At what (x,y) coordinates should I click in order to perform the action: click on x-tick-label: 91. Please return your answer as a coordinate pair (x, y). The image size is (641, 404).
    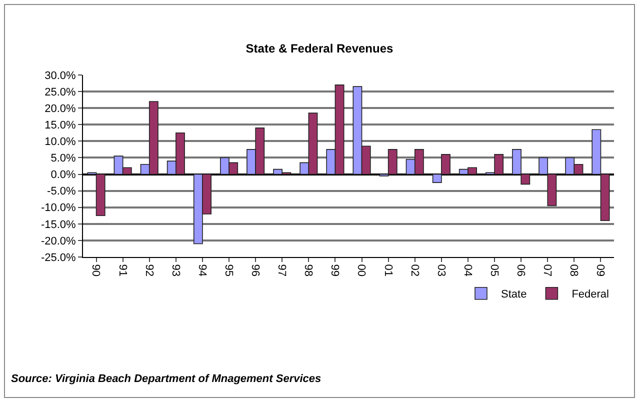
    Looking at the image, I should click on (122, 270).